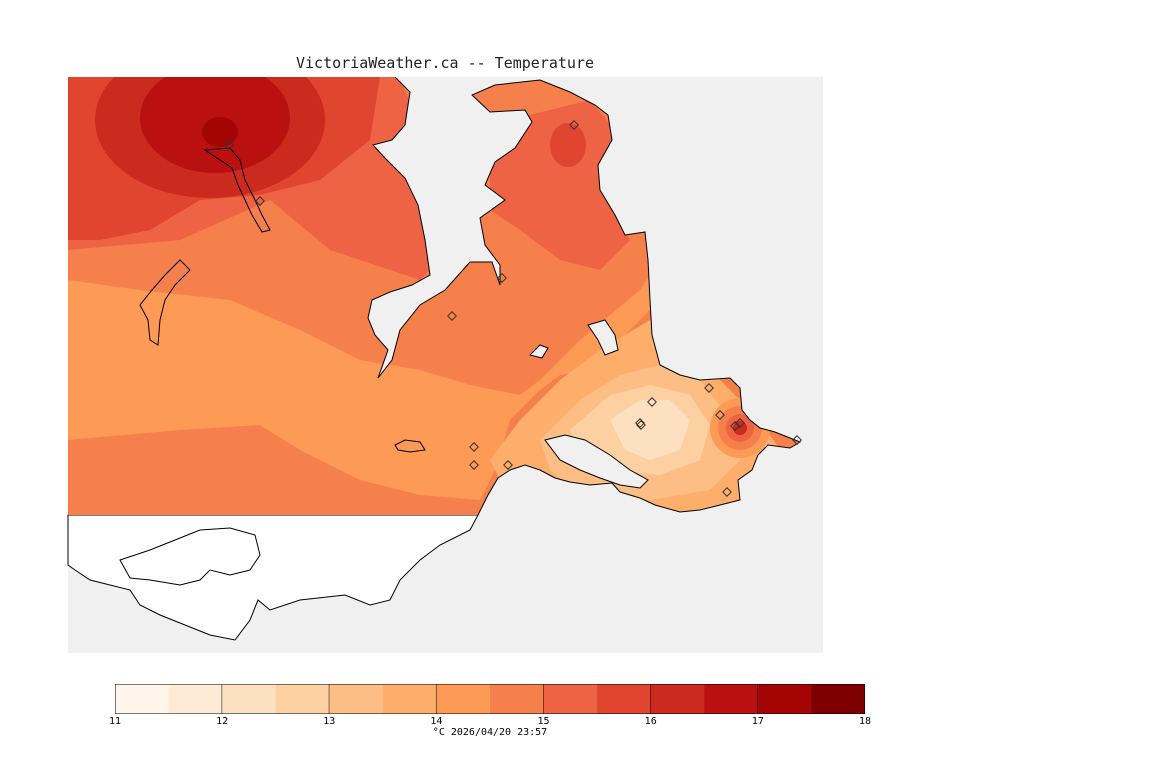 The height and width of the screenshot is (768, 1152). I want to click on scale-tick-label: 17, so click(757, 721).